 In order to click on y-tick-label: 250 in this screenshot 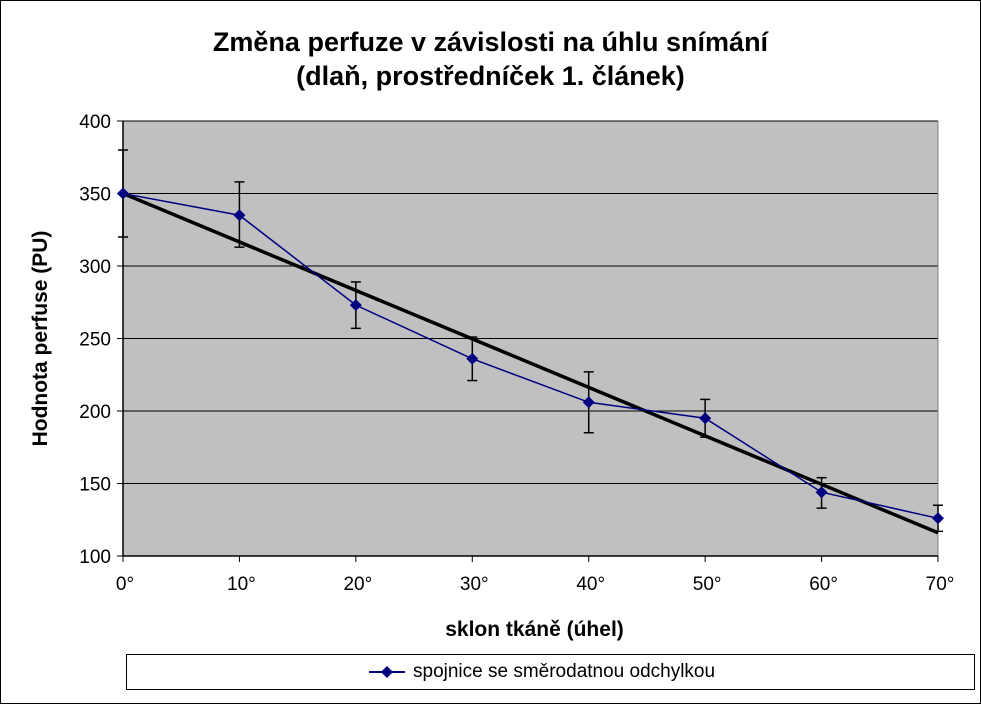, I will do `click(95, 340)`.